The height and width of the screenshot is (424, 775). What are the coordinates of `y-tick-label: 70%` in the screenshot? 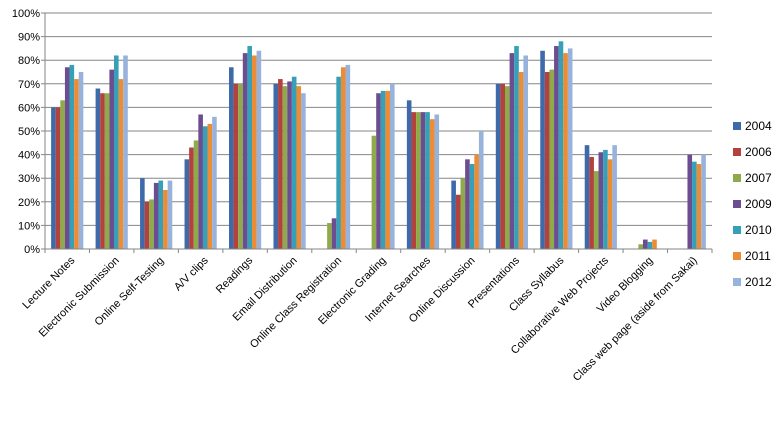 It's located at (29, 85).